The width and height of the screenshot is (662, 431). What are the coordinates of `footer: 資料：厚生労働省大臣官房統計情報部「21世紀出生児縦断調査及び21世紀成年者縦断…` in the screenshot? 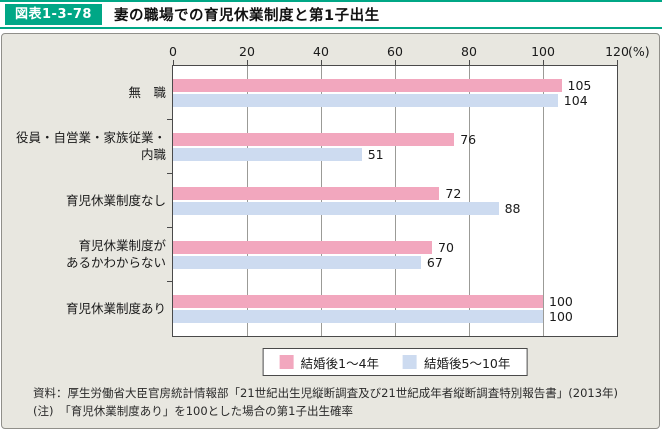 It's located at (340, 402).